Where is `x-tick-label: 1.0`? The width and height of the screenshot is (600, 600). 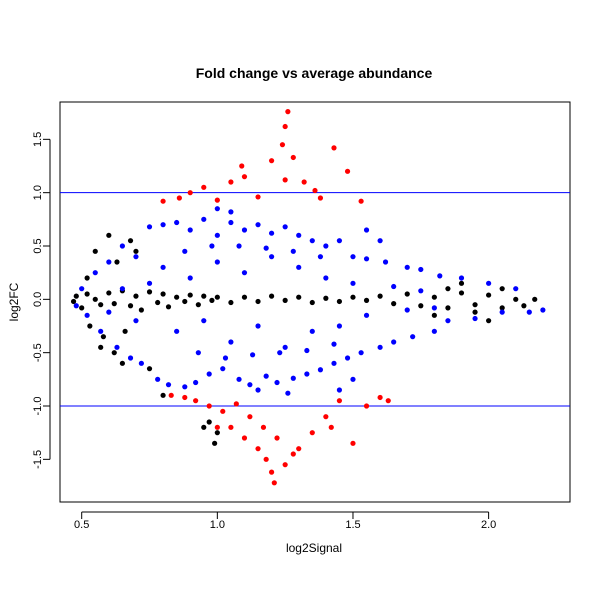 x-tick-label: 1.0 is located at coordinates (217, 525).